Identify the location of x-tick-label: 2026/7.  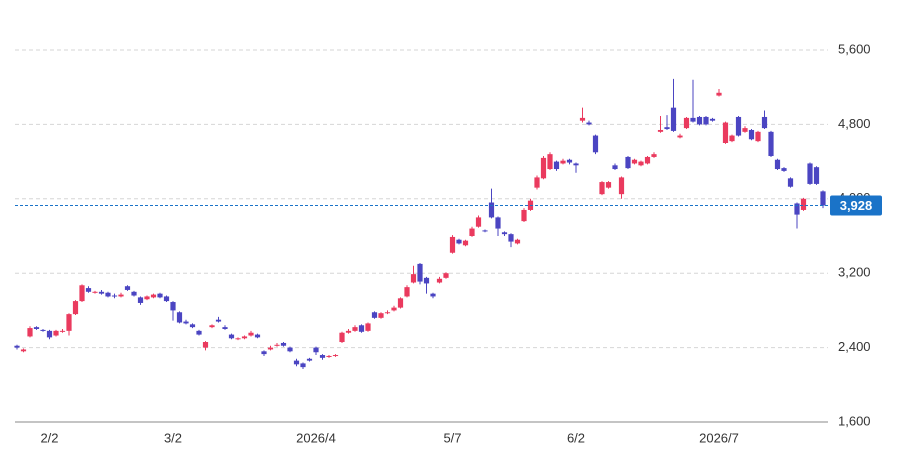
(719, 437).